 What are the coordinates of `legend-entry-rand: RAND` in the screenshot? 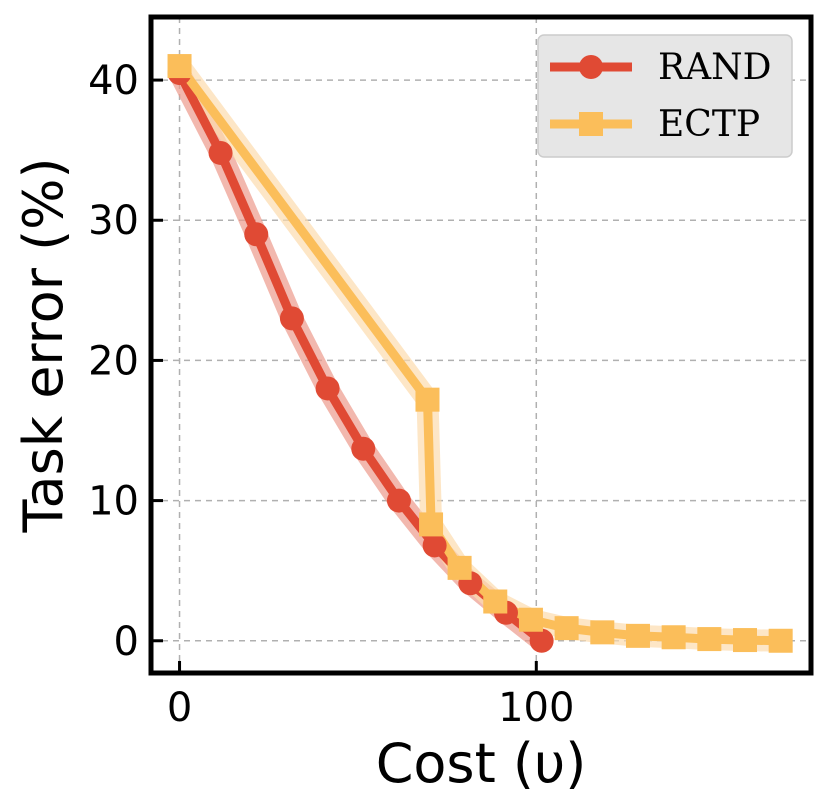 It's located at (660, 67).